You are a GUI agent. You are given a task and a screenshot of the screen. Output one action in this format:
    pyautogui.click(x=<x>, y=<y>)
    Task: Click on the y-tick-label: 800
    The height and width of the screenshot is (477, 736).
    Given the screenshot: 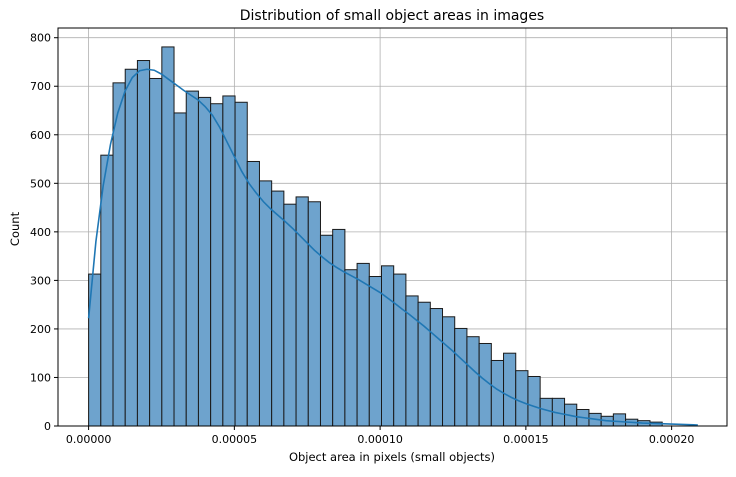 What is the action you would take?
    pyautogui.click(x=40, y=38)
    